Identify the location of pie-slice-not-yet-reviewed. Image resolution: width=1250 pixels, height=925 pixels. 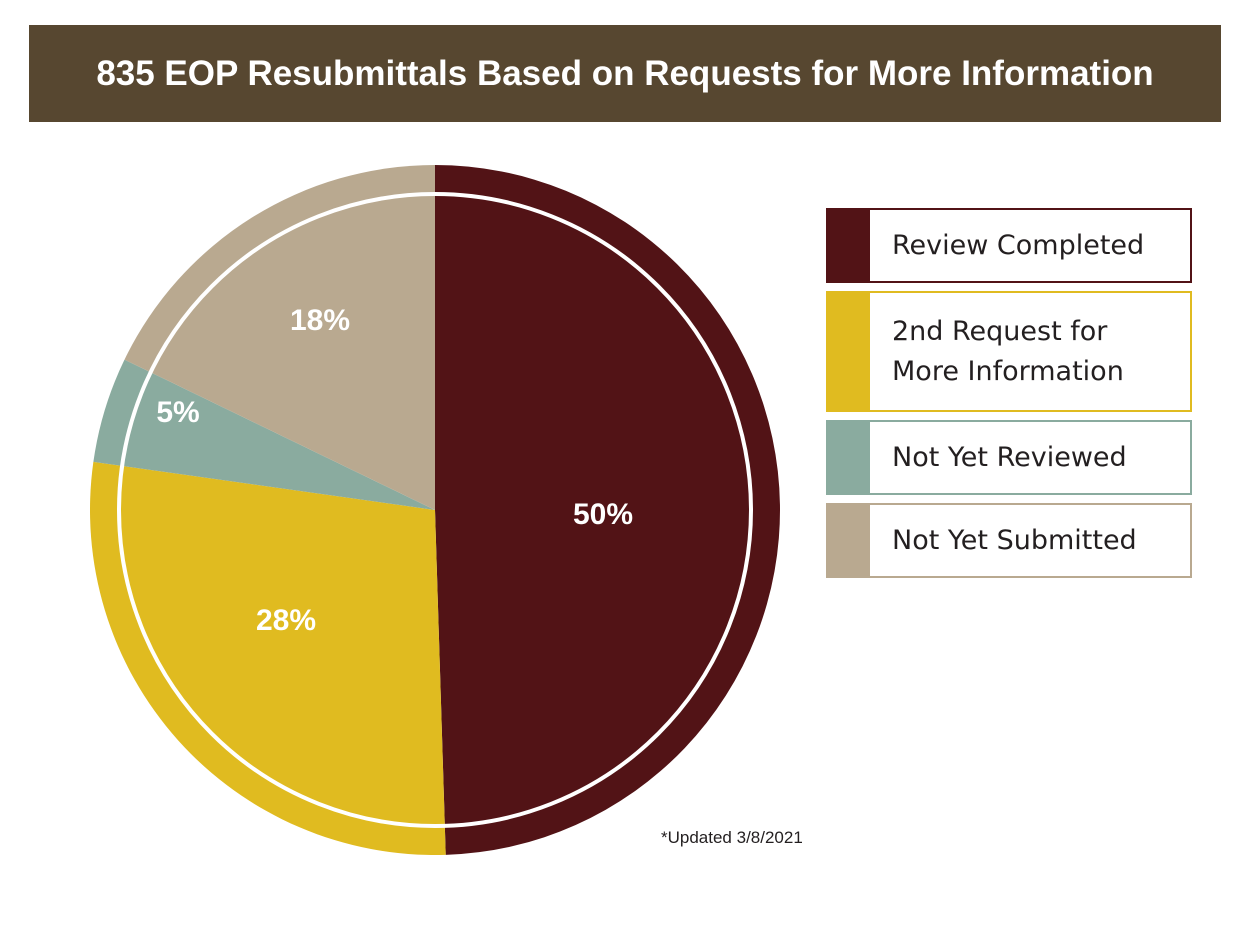
(264, 434).